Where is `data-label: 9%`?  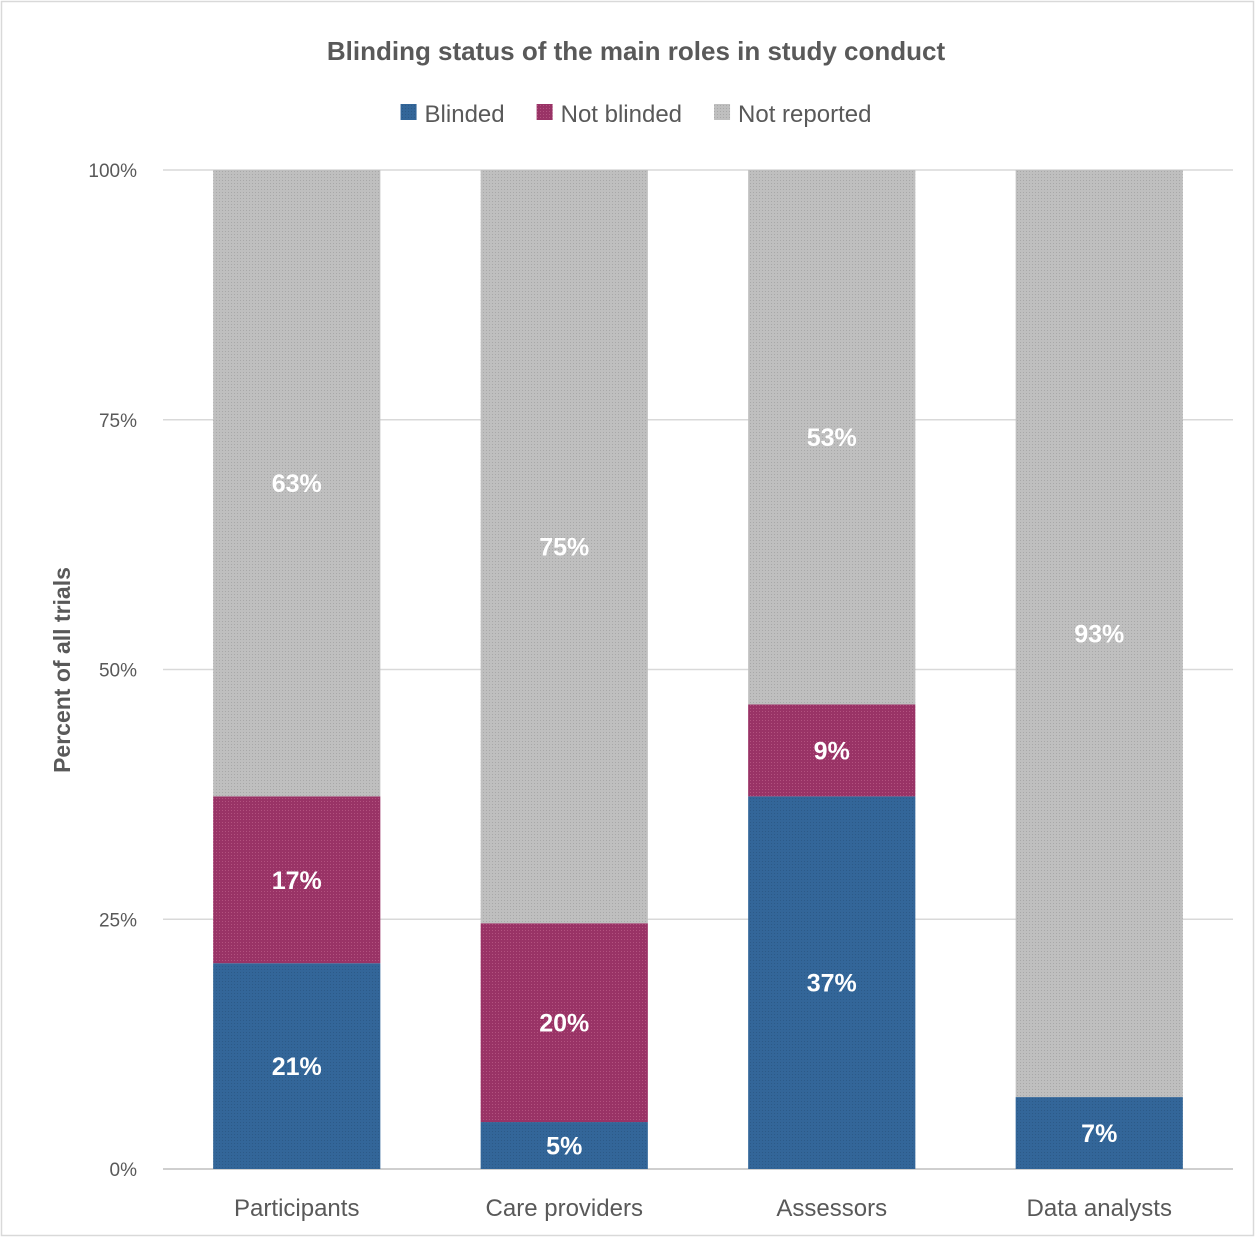
data-label: 9% is located at coordinates (832, 751).